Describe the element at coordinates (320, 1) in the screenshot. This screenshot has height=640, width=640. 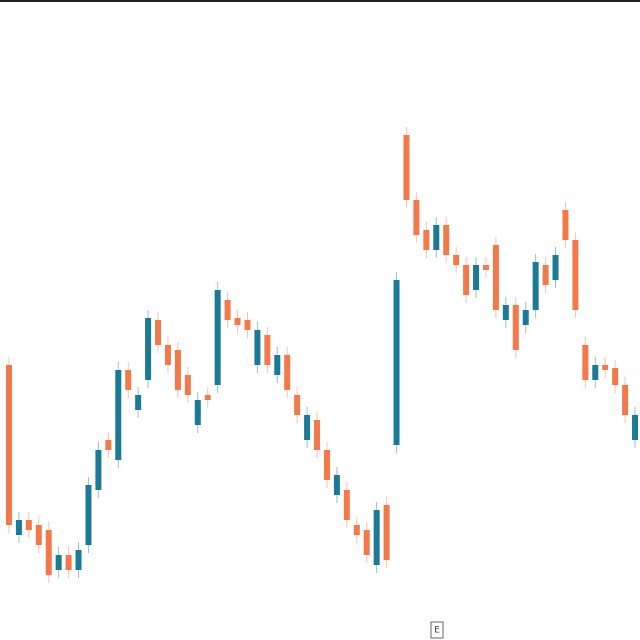
I see `top-border` at that location.